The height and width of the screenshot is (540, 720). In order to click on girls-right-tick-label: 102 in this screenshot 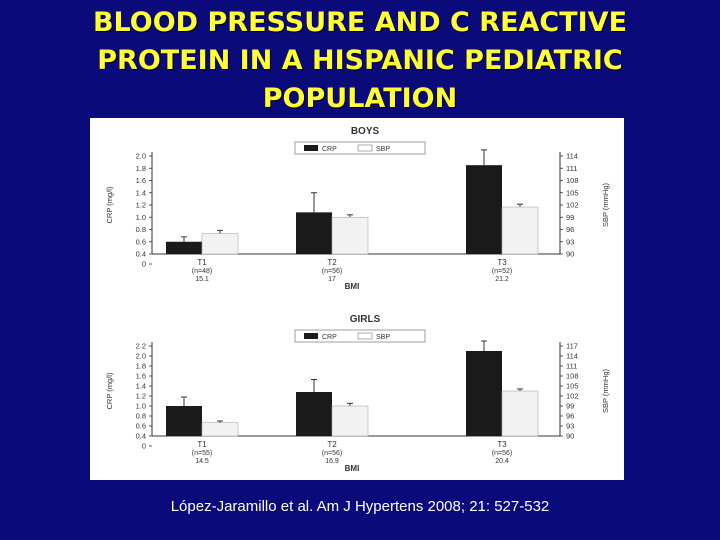, I will do `click(572, 396)`.